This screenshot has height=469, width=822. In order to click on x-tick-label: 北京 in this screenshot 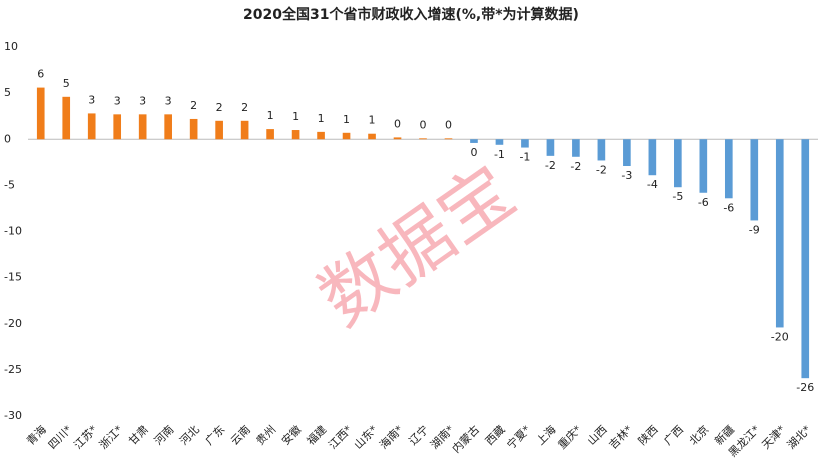, I will do `click(698, 434)`.